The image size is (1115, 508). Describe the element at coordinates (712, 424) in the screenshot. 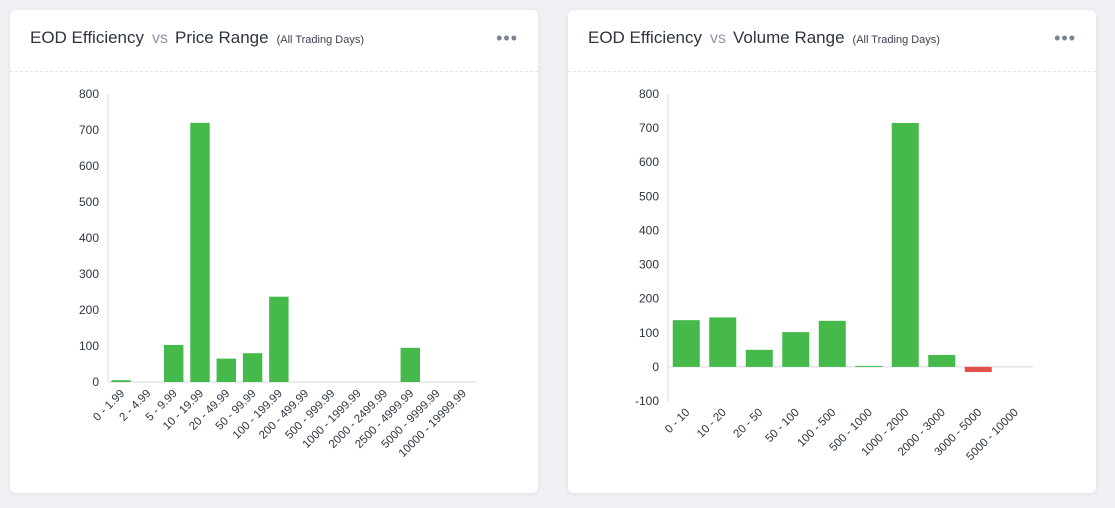

I see `x-tick-label: 10 - 20` at that location.